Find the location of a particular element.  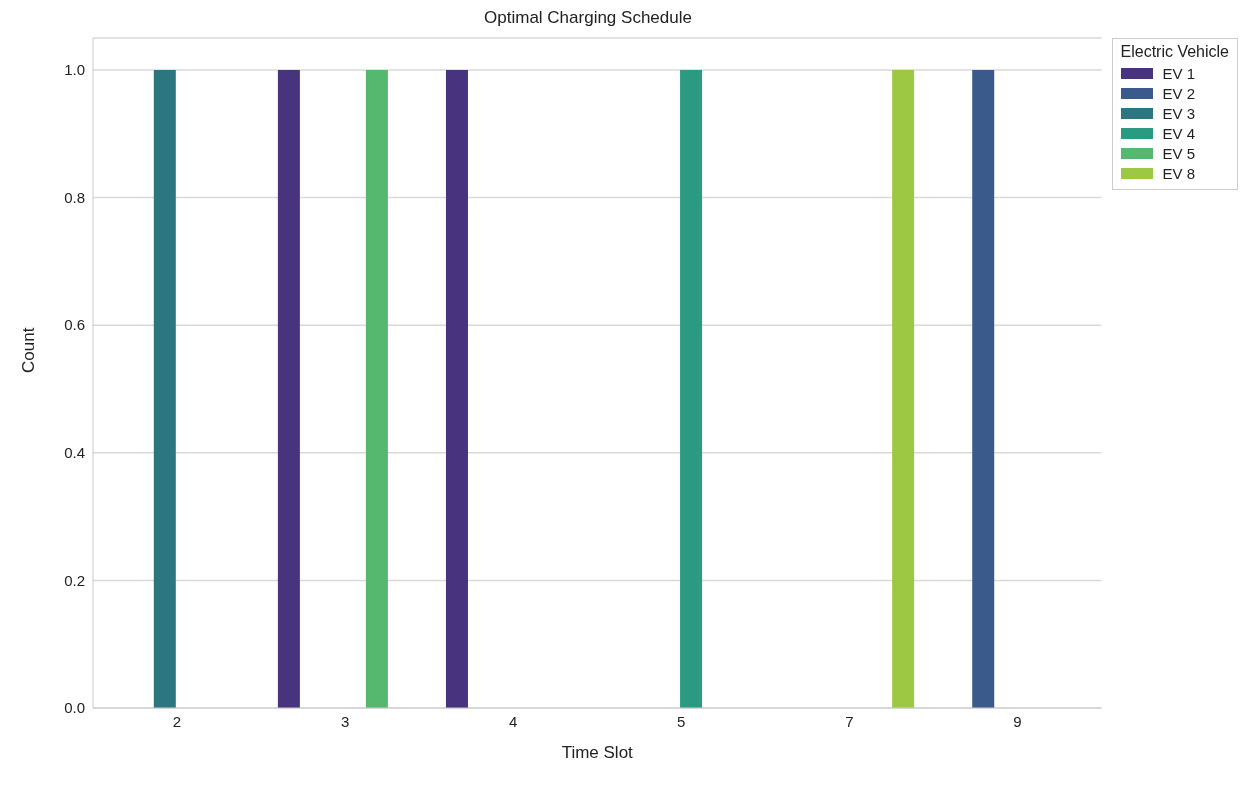

y-tick-label: 0.2 is located at coordinates (74, 580).